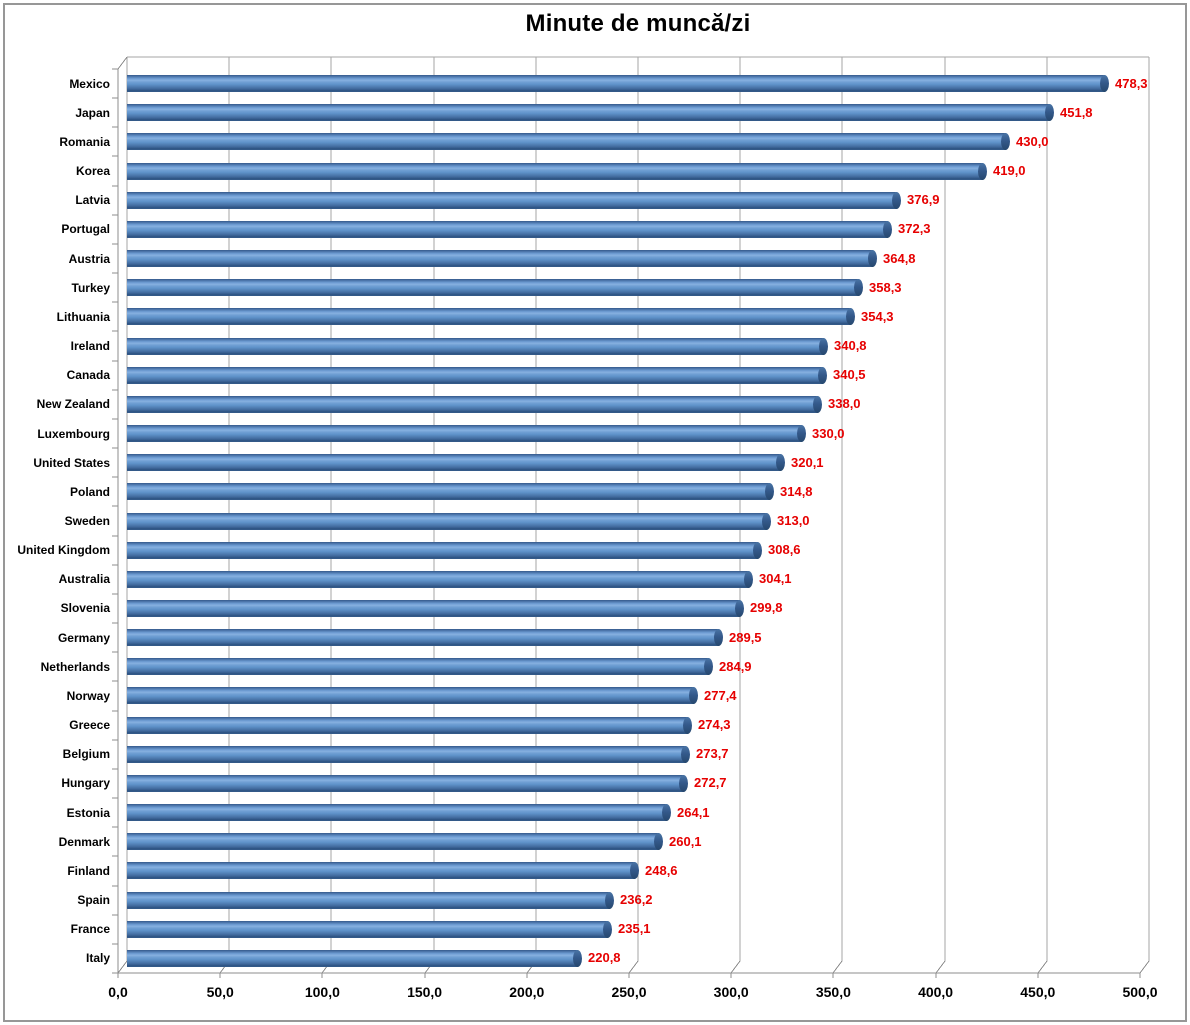 This screenshot has height=1025, width=1190. What do you see at coordinates (92, 171) in the screenshot?
I see `category-label: Korea` at bounding box center [92, 171].